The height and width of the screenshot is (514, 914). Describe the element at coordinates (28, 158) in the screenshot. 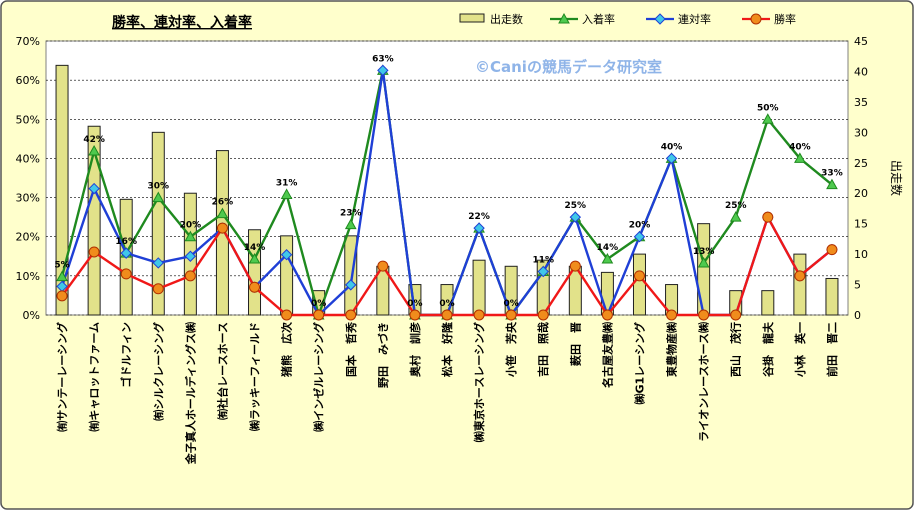

I see `left-tick-label: 40%` at that location.